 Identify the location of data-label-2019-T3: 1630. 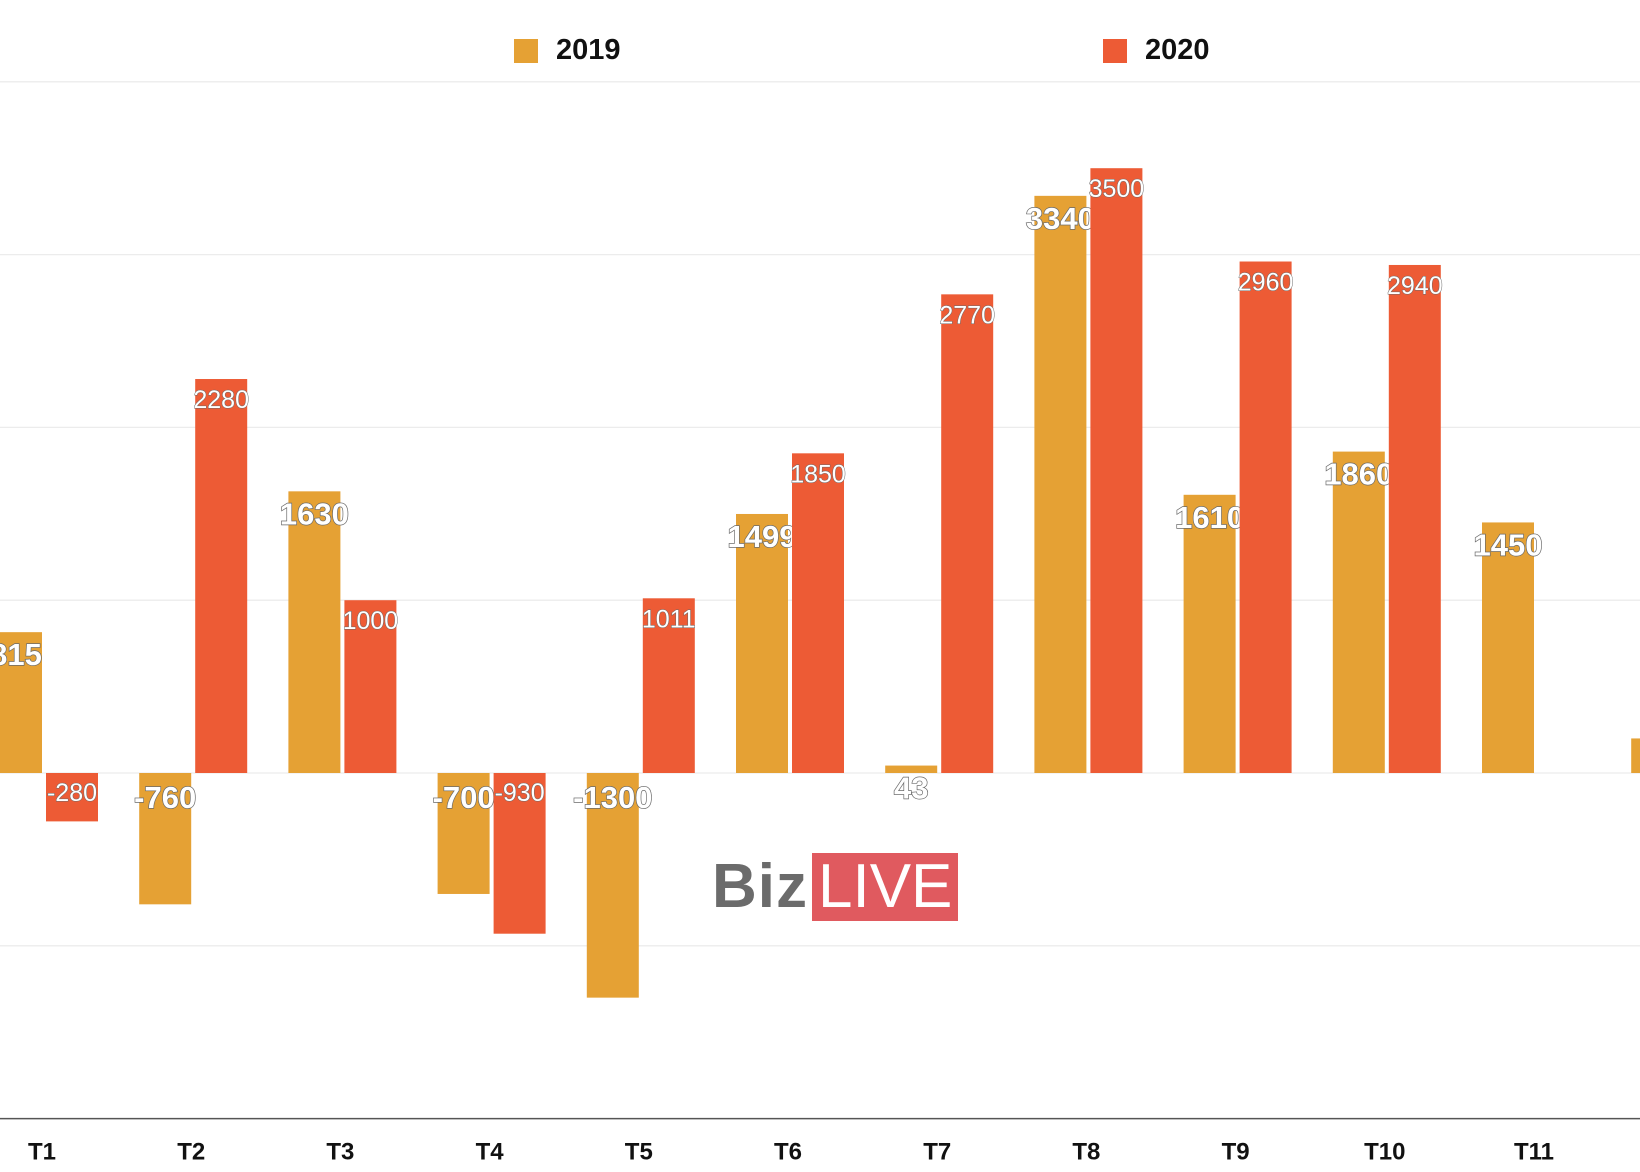
(314, 513).